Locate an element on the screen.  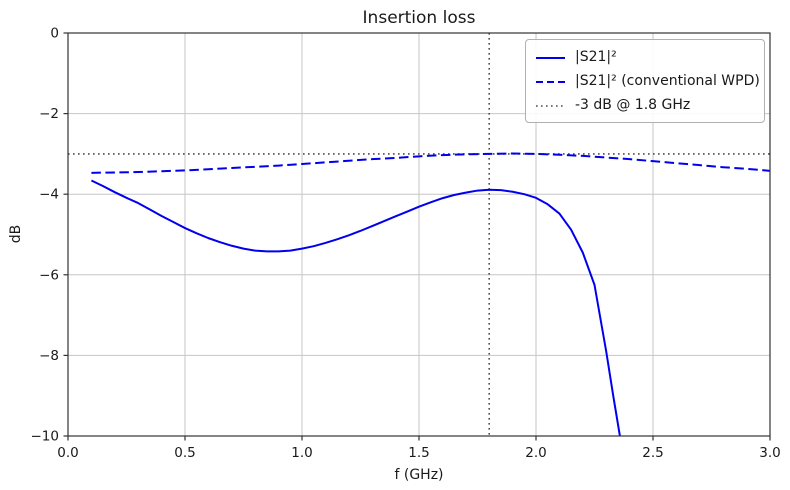
legend-row: -3 dB @ 1.8 GHz is located at coordinates (645, 105).